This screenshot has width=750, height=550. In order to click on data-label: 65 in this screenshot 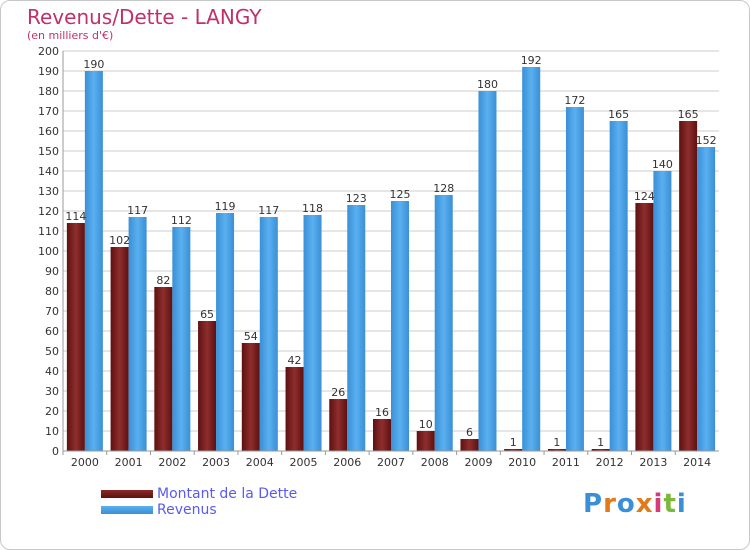, I will do `click(207, 314)`.